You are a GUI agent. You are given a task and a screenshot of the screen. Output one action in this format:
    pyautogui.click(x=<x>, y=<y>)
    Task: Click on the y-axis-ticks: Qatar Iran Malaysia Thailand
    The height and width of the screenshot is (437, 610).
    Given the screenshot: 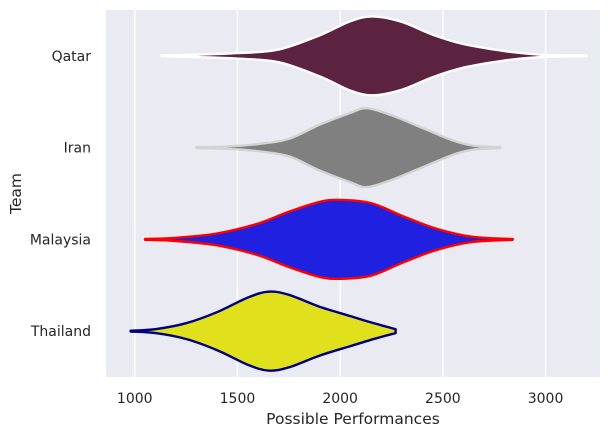 What is the action you would take?
    pyautogui.click(x=60, y=194)
    